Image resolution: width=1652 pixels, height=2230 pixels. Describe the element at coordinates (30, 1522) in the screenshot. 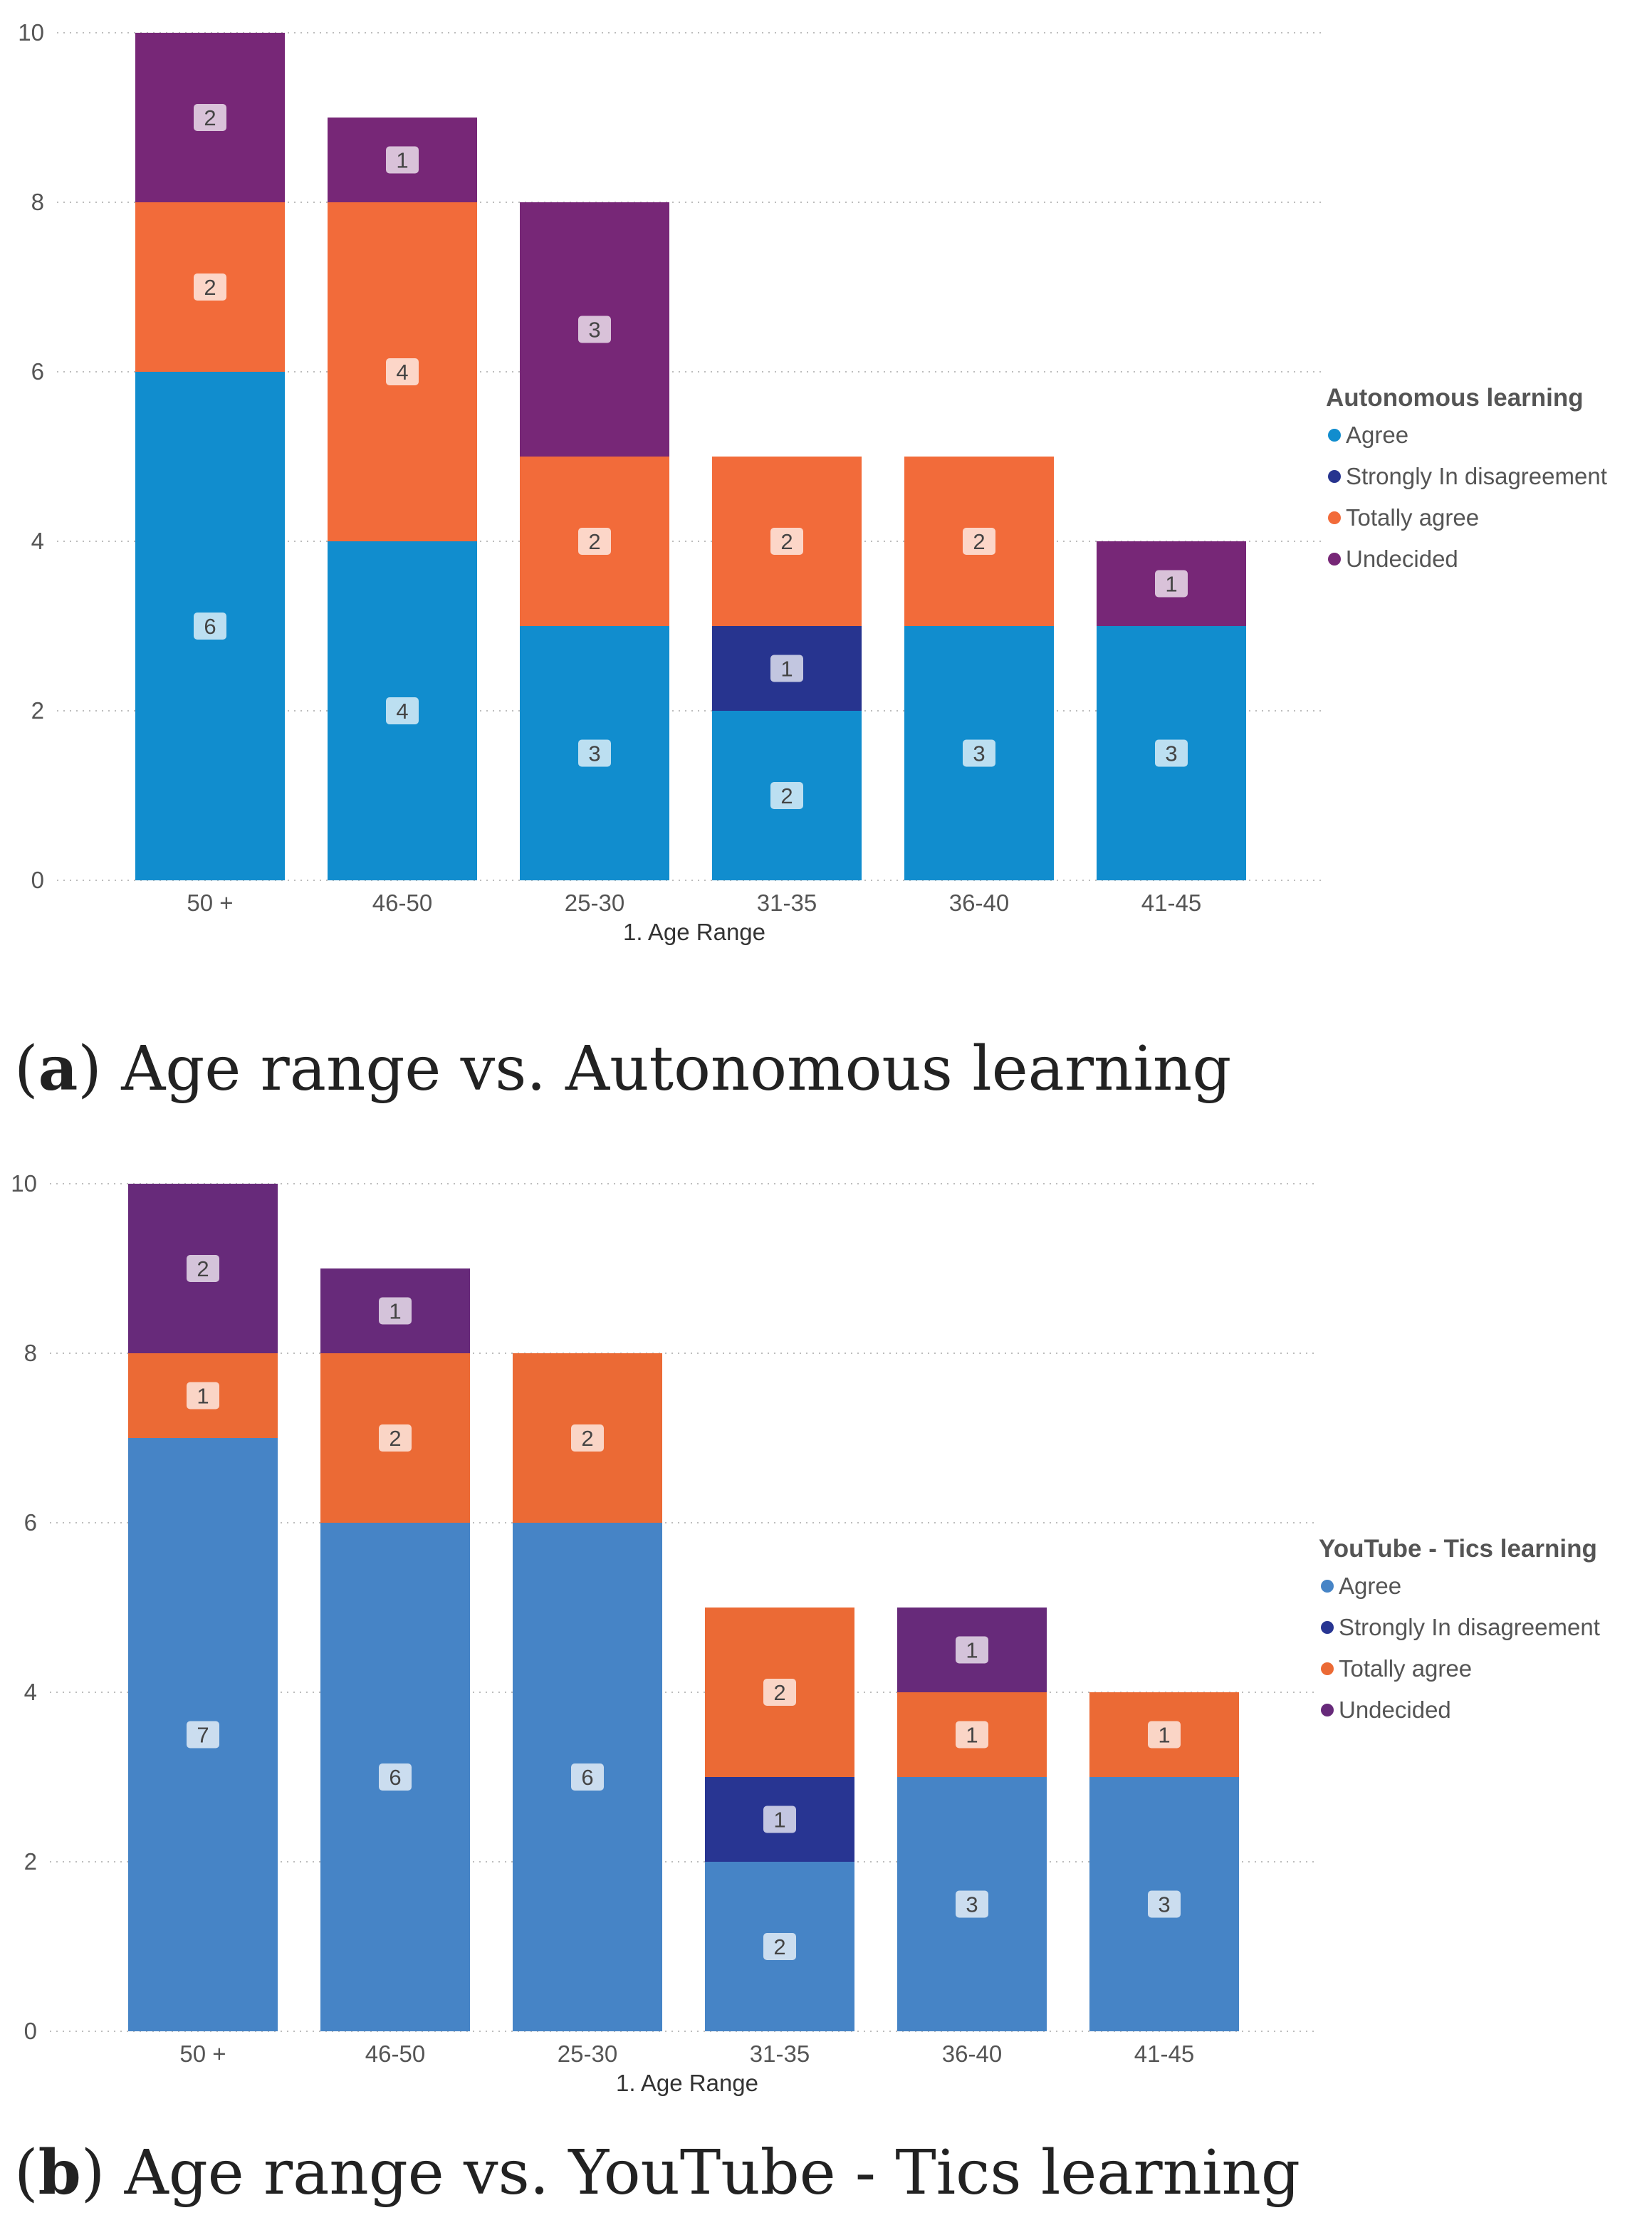

I see `chart-b-y-tick-6: 6` at that location.